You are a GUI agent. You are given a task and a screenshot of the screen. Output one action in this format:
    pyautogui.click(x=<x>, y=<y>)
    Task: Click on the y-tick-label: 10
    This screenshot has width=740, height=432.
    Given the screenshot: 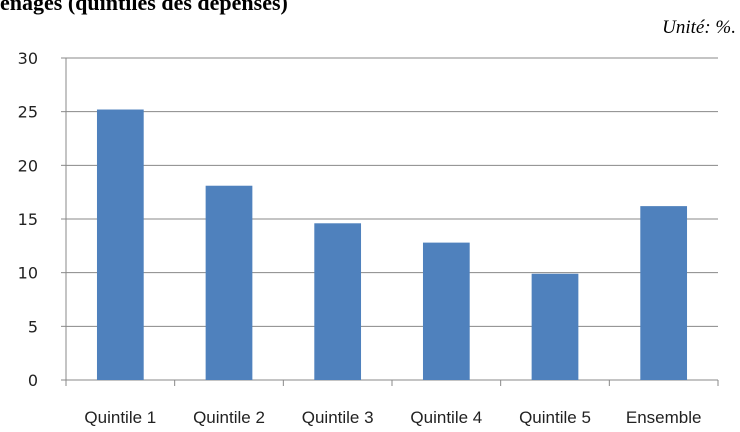 What is the action you would take?
    pyautogui.click(x=28, y=273)
    